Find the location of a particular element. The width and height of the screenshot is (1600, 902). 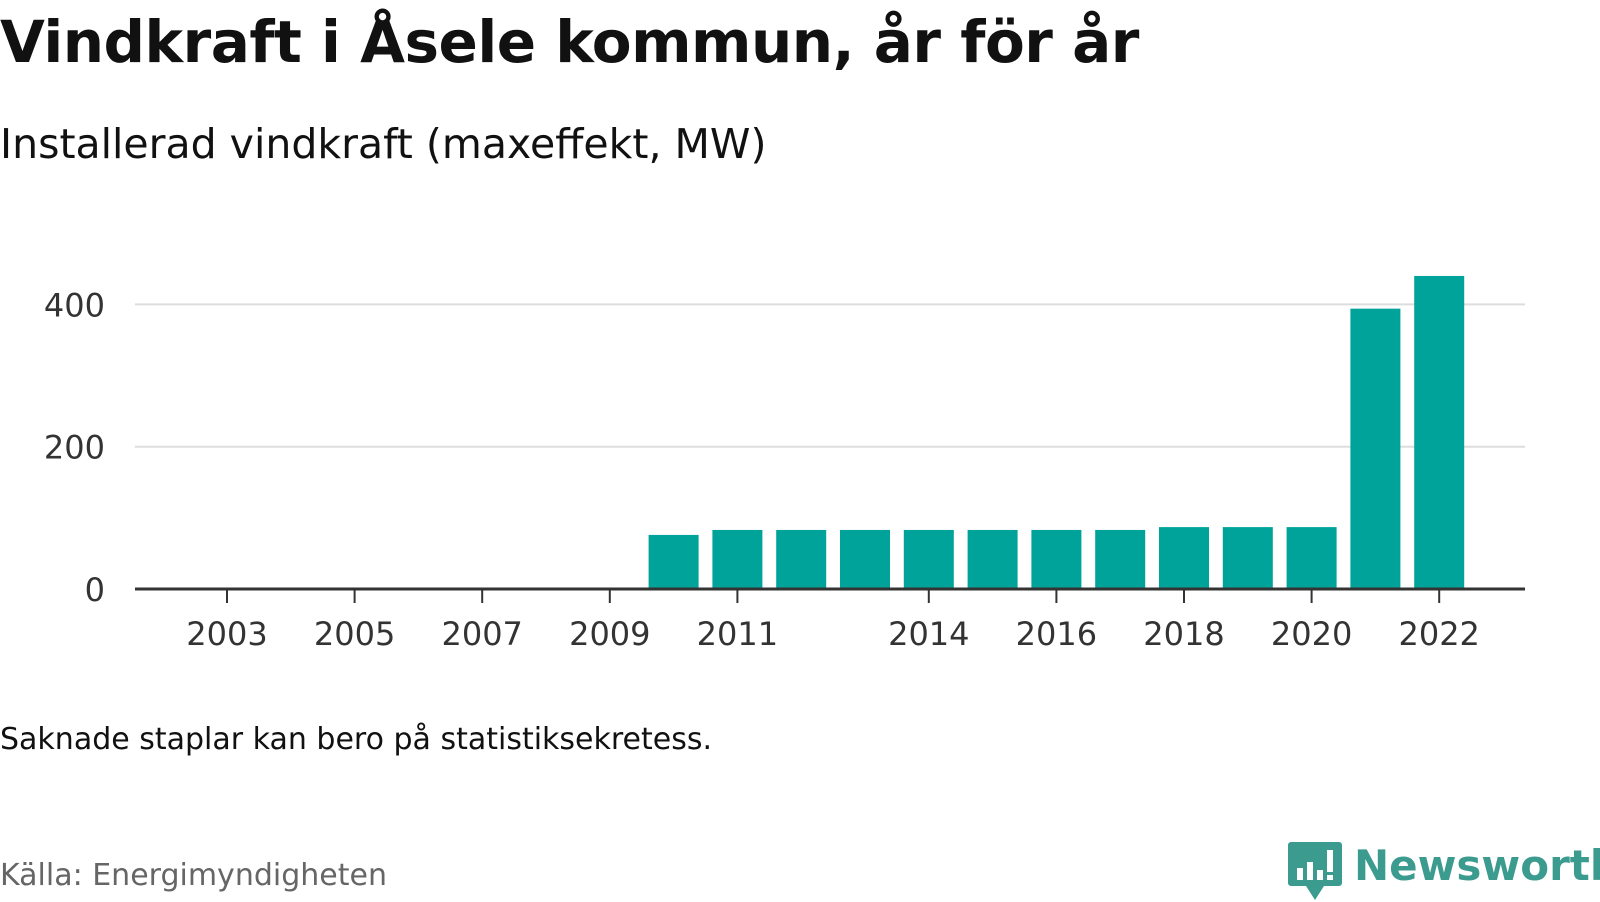

bar-2010 is located at coordinates (673, 561).